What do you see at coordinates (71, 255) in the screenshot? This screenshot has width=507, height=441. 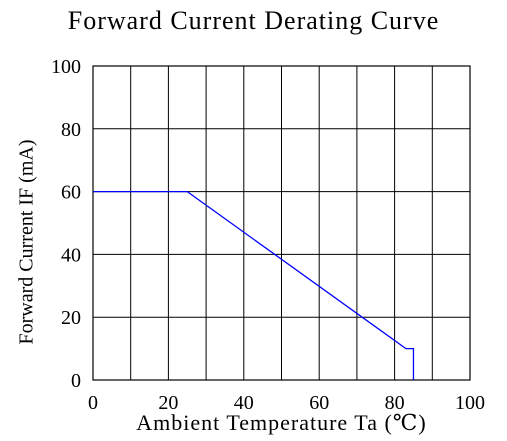 I see `y-tick-label: 40` at bounding box center [71, 255].